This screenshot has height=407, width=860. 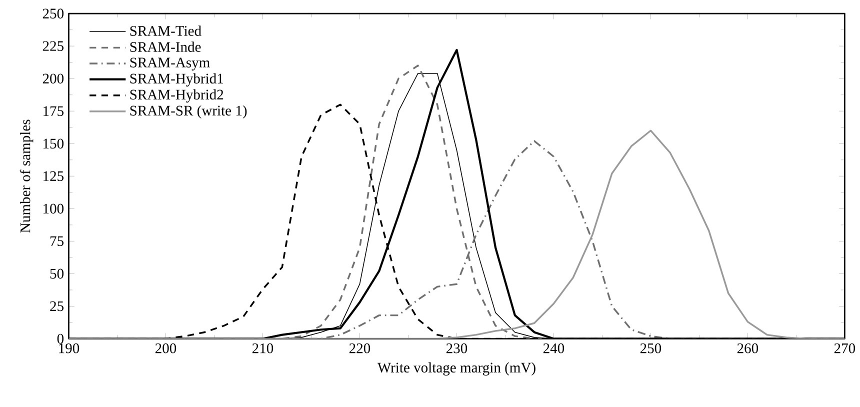 I want to click on x-tick-label: 200, so click(x=165, y=348).